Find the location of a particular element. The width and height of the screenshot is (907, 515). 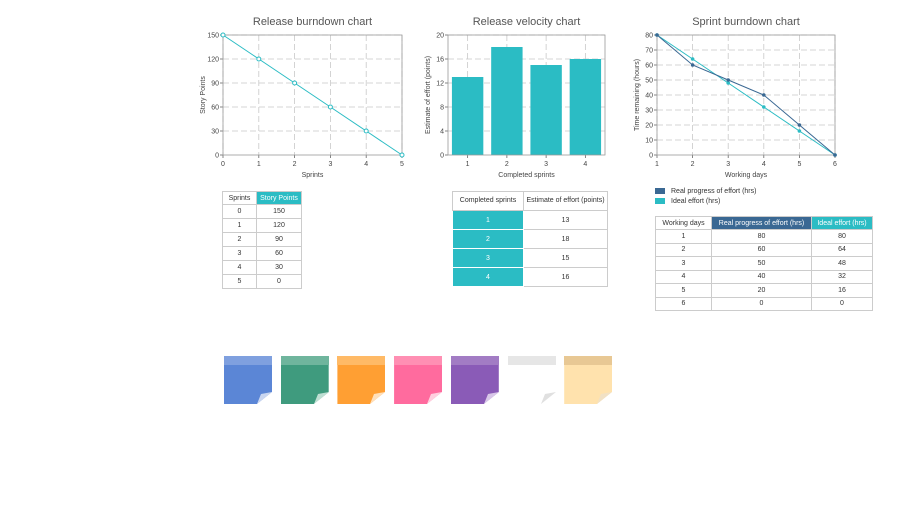

x-tick-label: 6 is located at coordinates (835, 164).